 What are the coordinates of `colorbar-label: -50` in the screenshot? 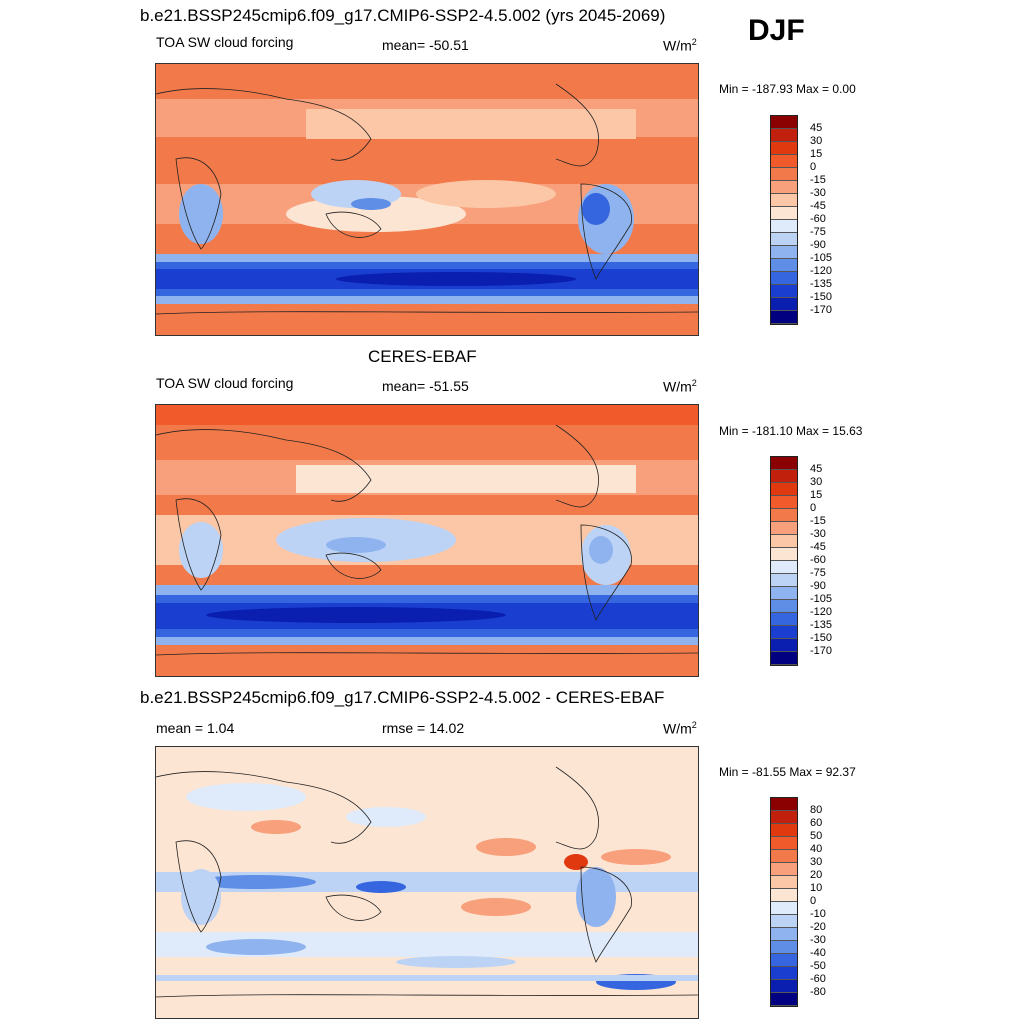 It's located at (818, 966).